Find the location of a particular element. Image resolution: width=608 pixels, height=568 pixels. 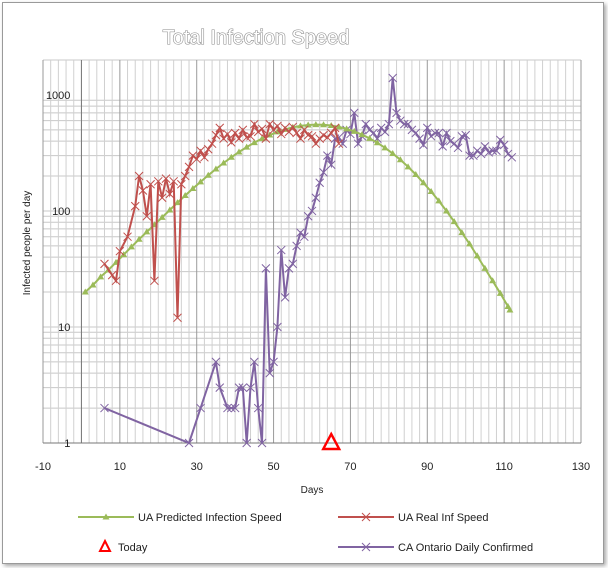

x-tick-label: 110 is located at coordinates (504, 467).